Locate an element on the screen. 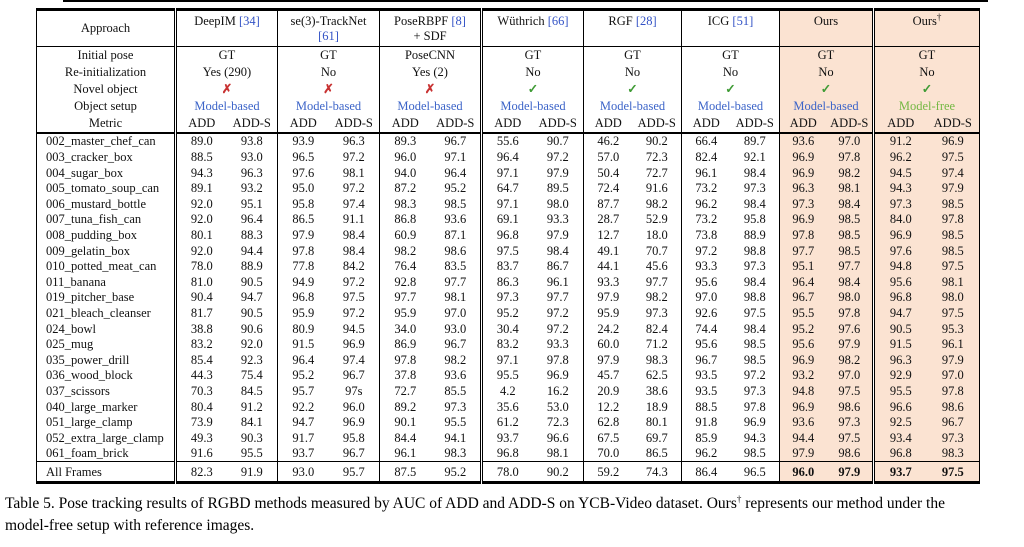 The width and height of the screenshot is (1024, 547). object-name-cell: 037_scissors is located at coordinates (78, 390).